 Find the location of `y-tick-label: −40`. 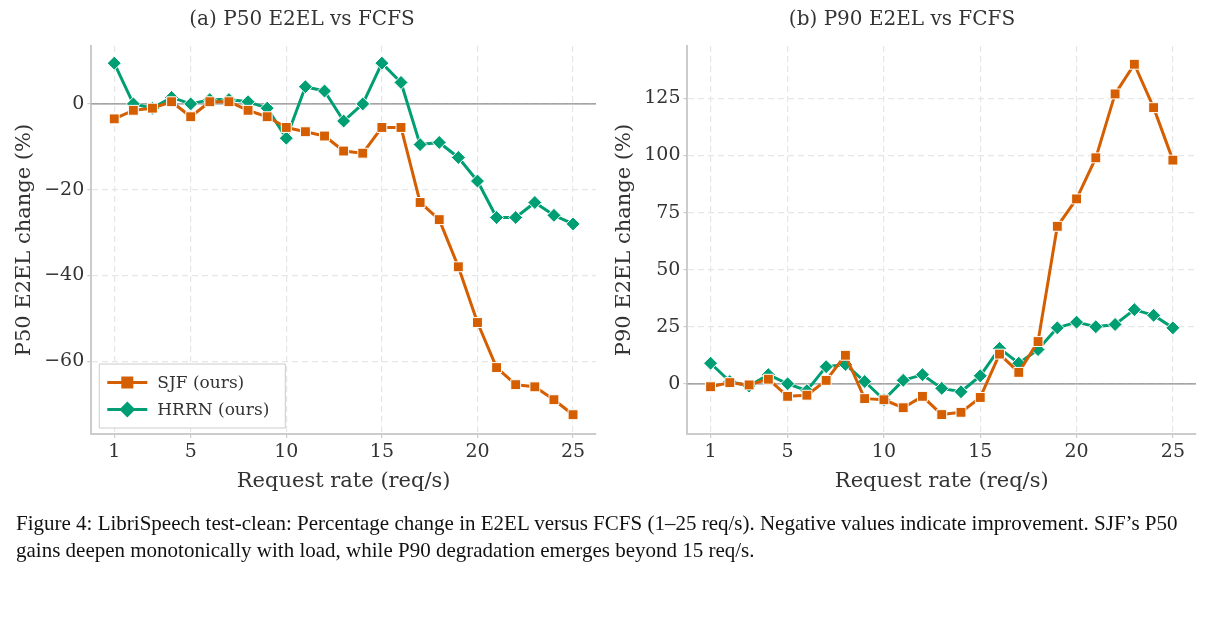

y-tick-label: −40 is located at coordinates (64, 273).